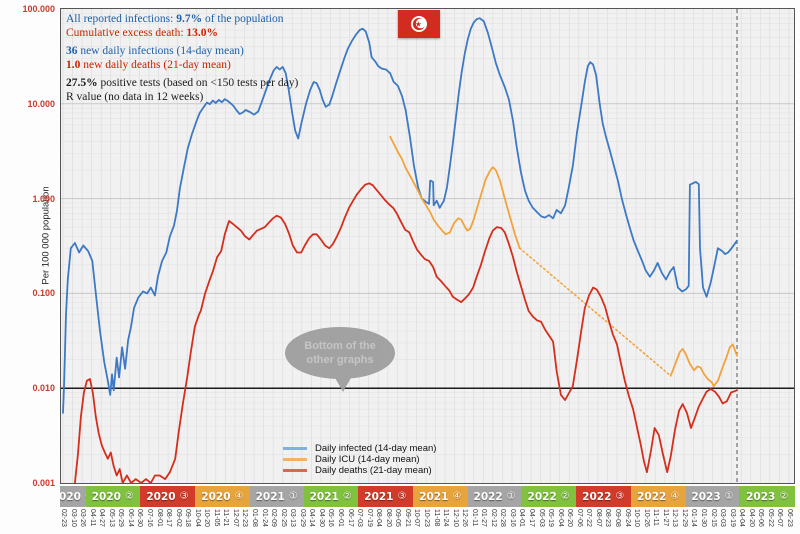 Image resolution: width=800 pixels, height=534 pixels. I want to click on quarter-band-2020-q4: 2020 ④, so click(222, 496).